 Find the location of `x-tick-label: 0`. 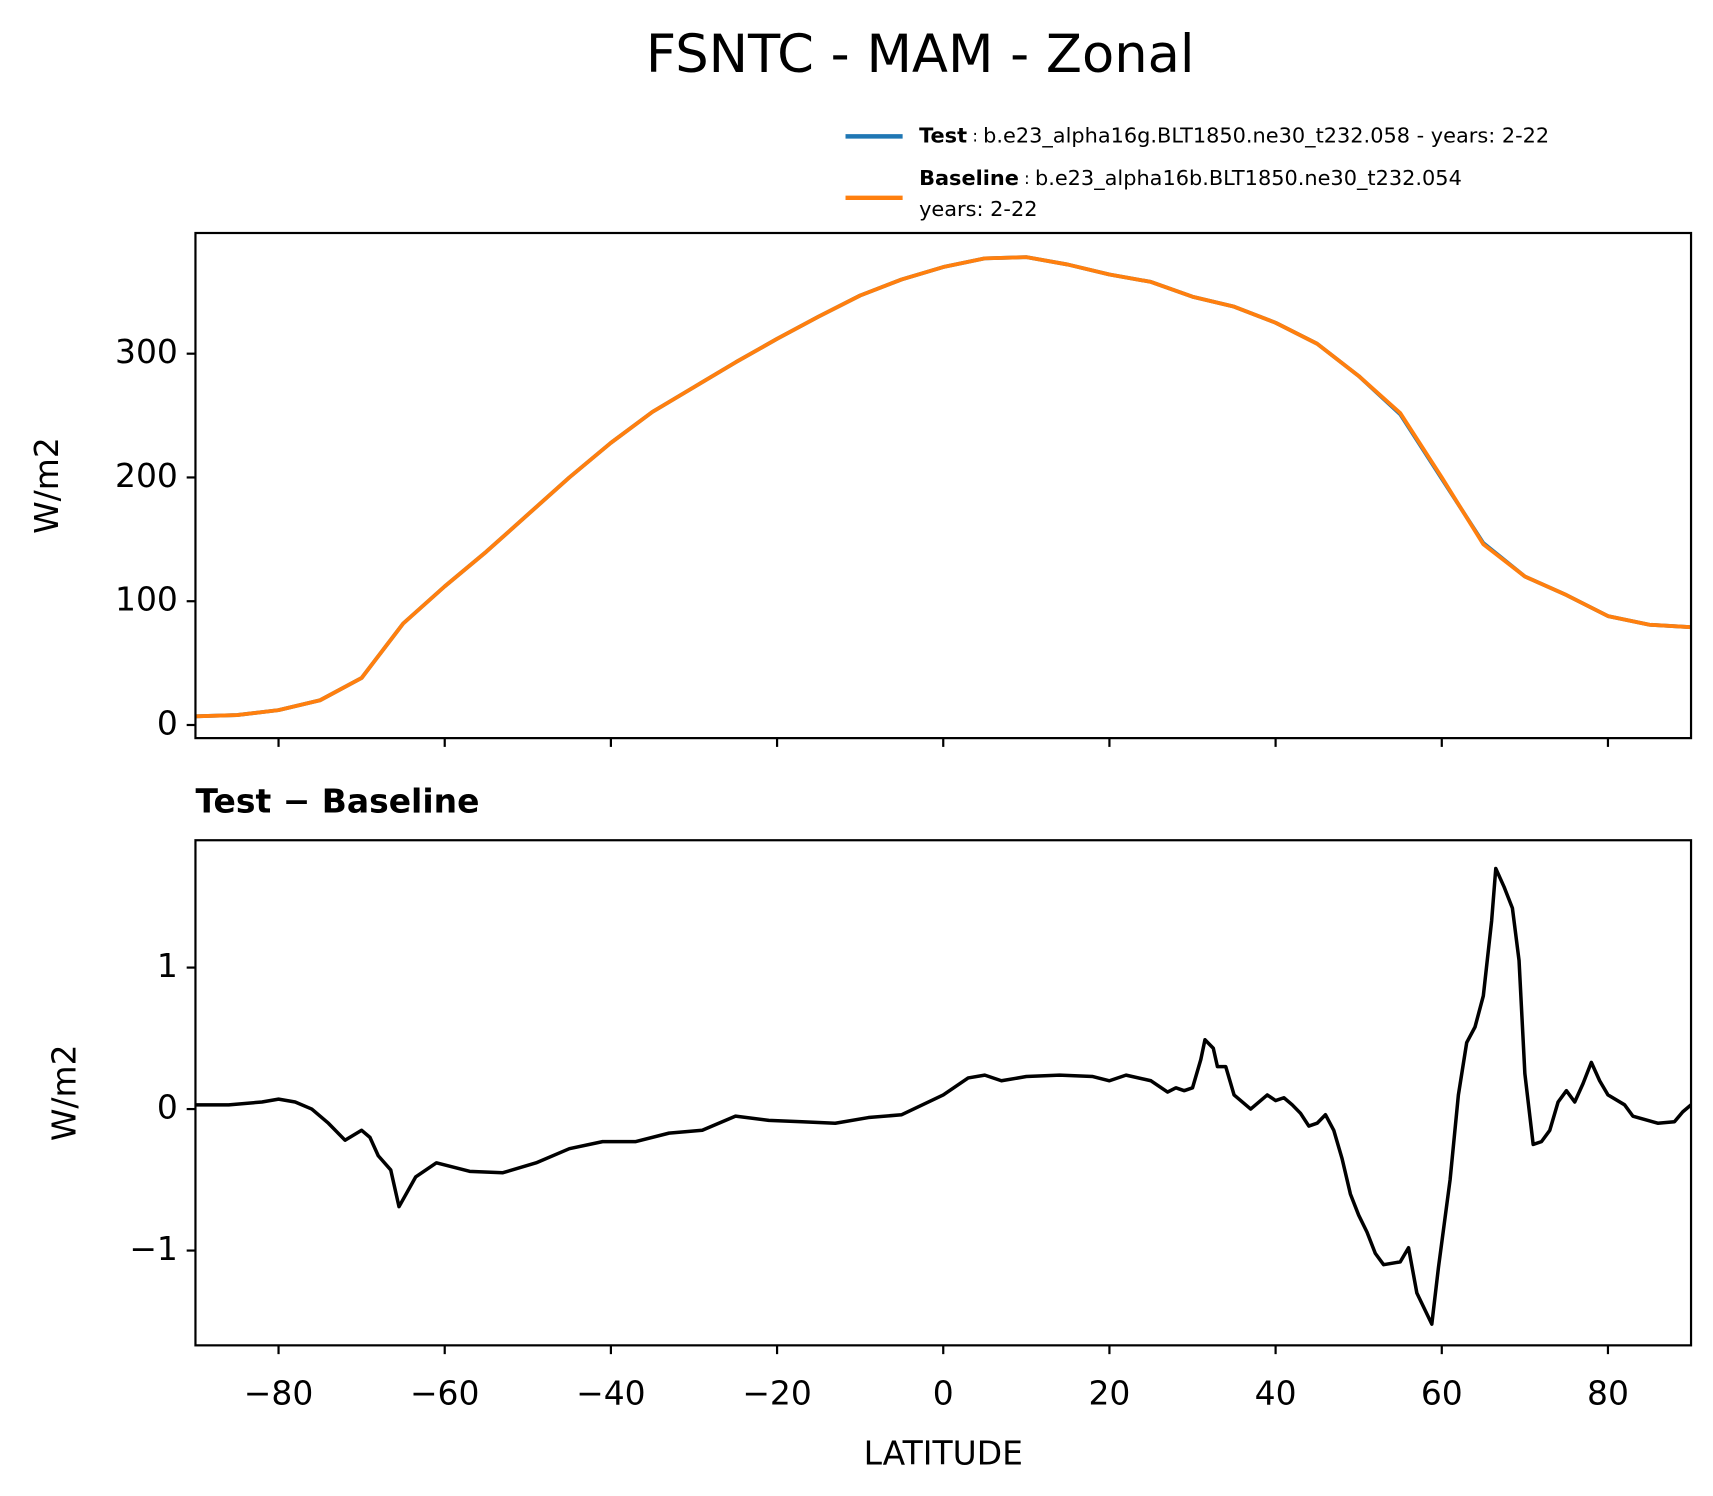

x-tick-label: 0 is located at coordinates (943, 1392).